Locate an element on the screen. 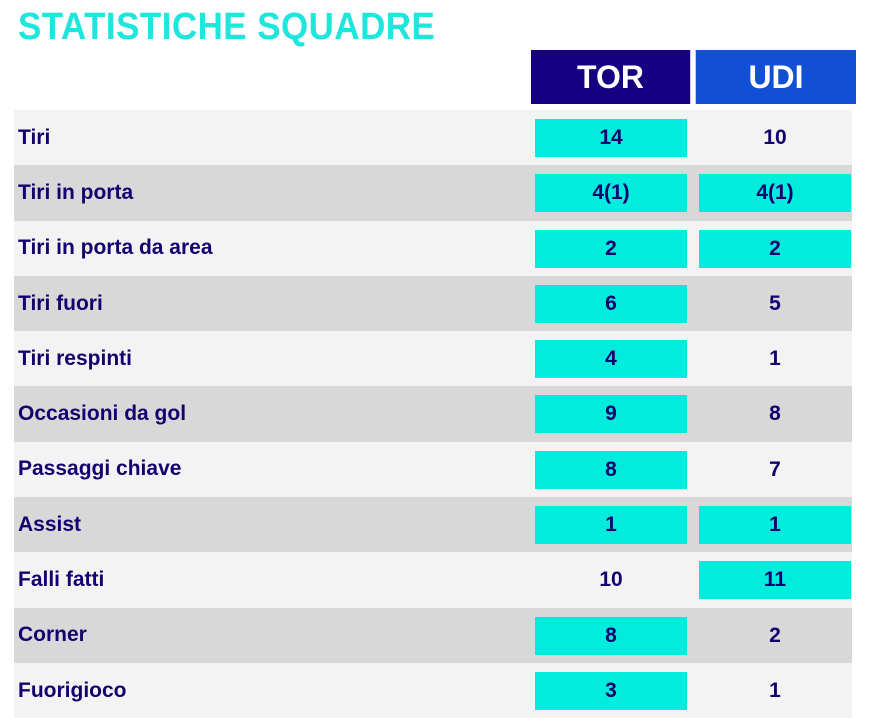 This screenshot has width=880, height=718. stat-label: Tiri in porta is located at coordinates (76, 192).